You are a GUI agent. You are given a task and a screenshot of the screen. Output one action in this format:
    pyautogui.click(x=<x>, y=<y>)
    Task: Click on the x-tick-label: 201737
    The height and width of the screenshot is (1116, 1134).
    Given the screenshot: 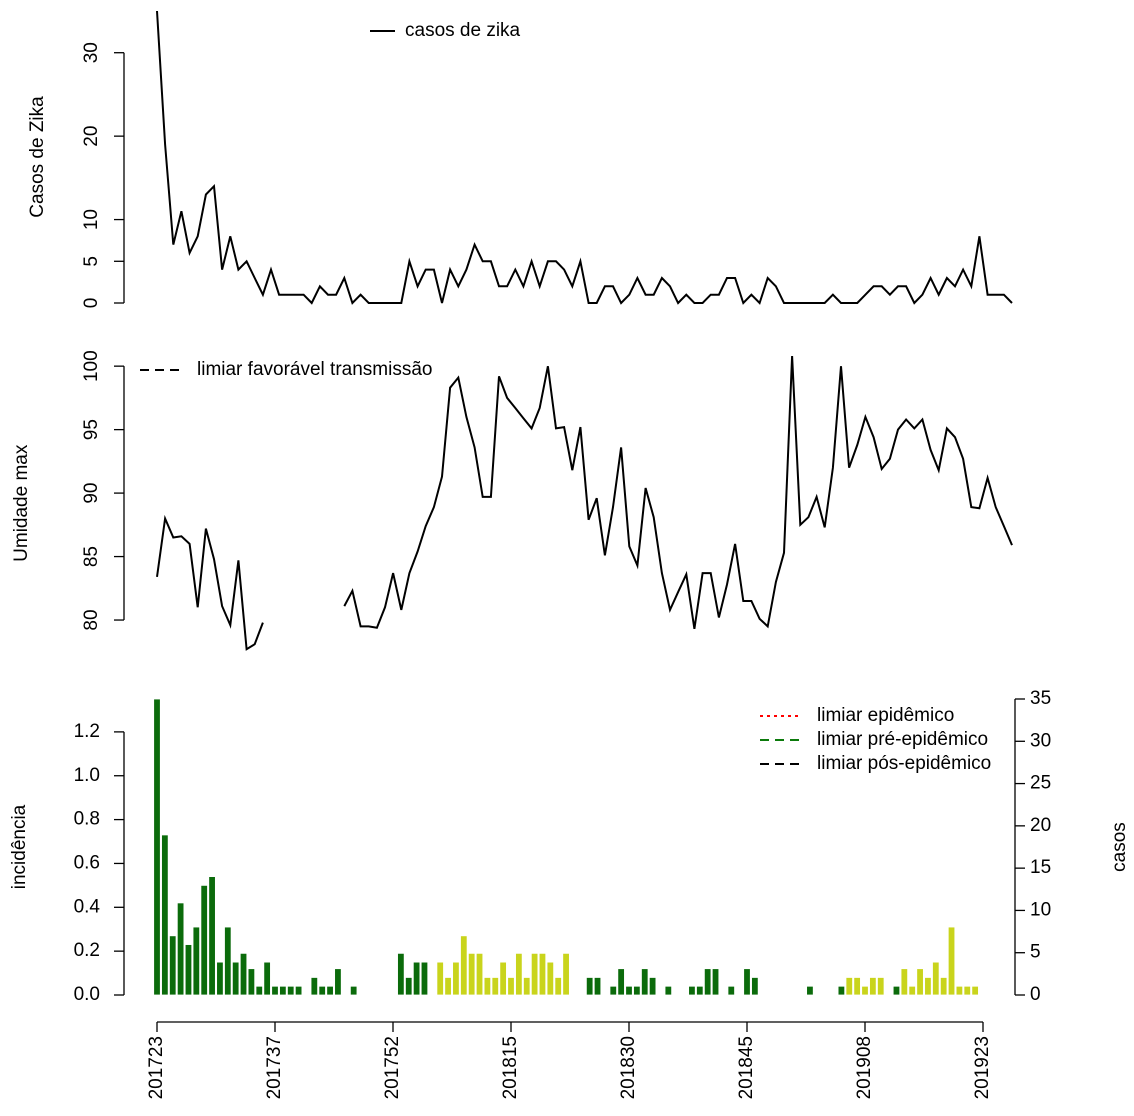 What is the action you would take?
    pyautogui.click(x=274, y=1067)
    